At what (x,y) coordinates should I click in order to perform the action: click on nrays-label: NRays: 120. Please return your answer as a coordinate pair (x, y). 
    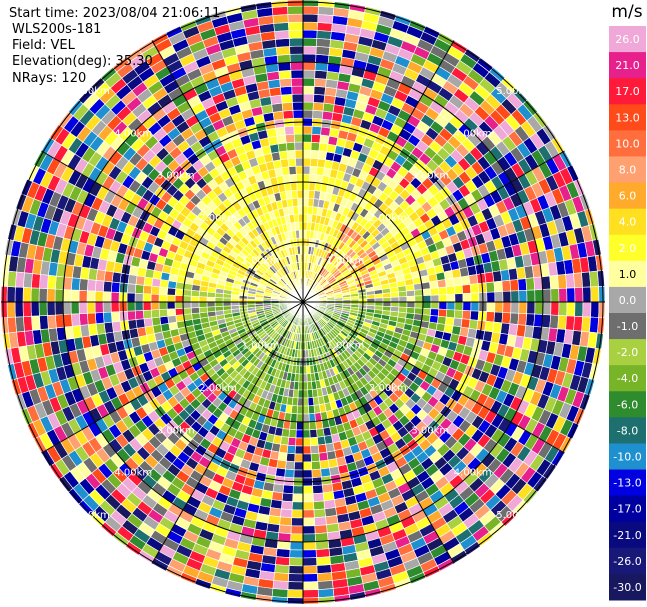
    Looking at the image, I should click on (49, 78).